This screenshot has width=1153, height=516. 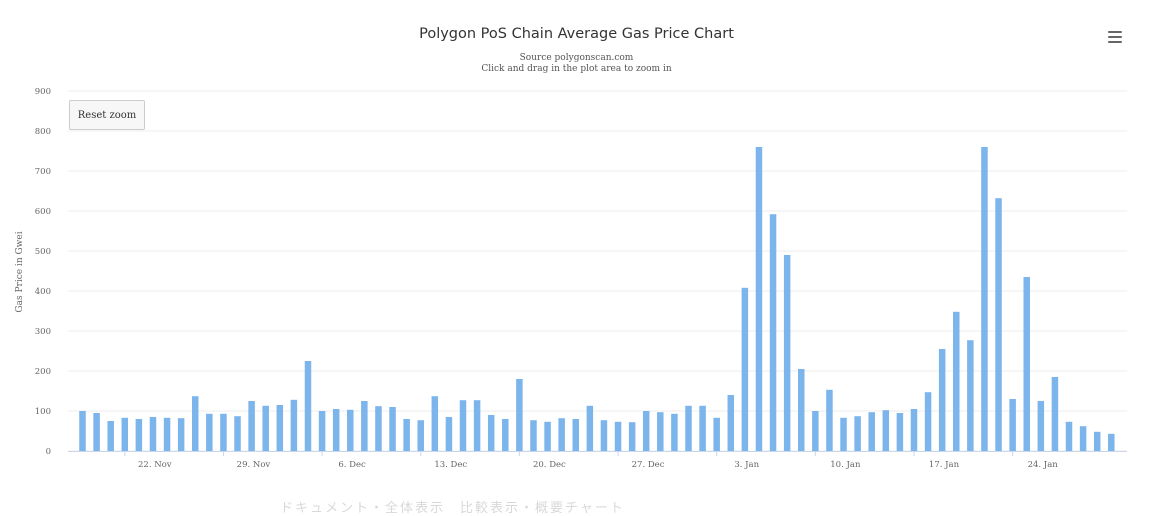 What do you see at coordinates (43, 172) in the screenshot?
I see `y-tick-label: 700` at bounding box center [43, 172].